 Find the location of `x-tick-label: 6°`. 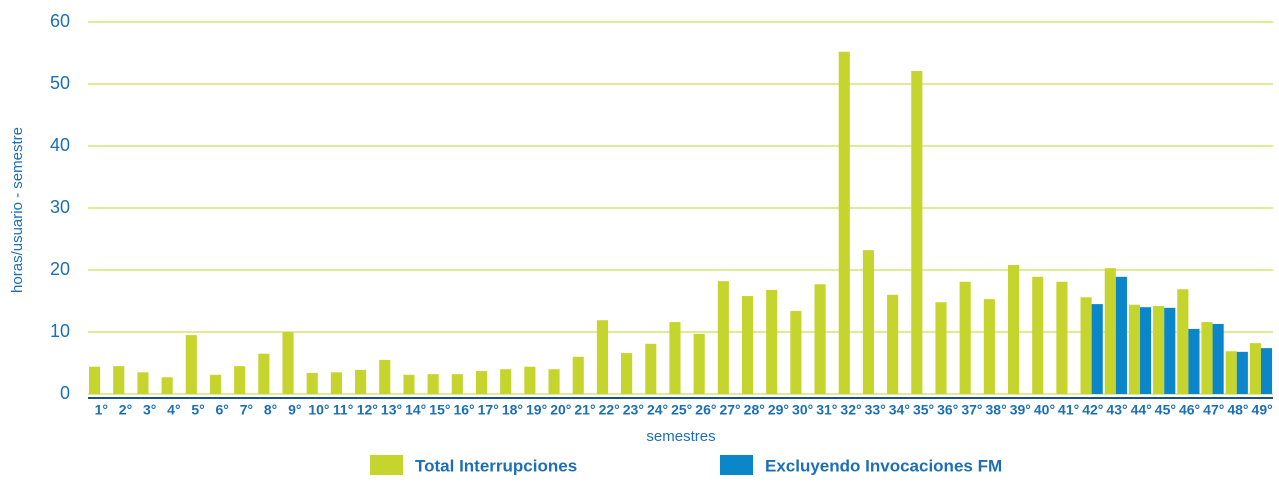

x-tick-label: 6° is located at coordinates (222, 410).